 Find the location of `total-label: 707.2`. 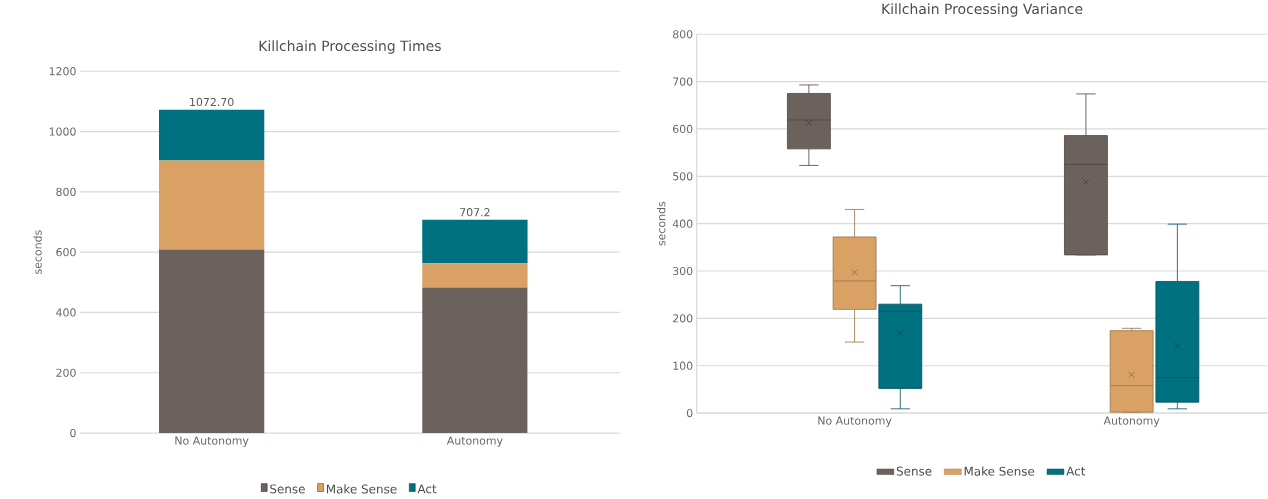

total-label: 707.2 is located at coordinates (475, 212).